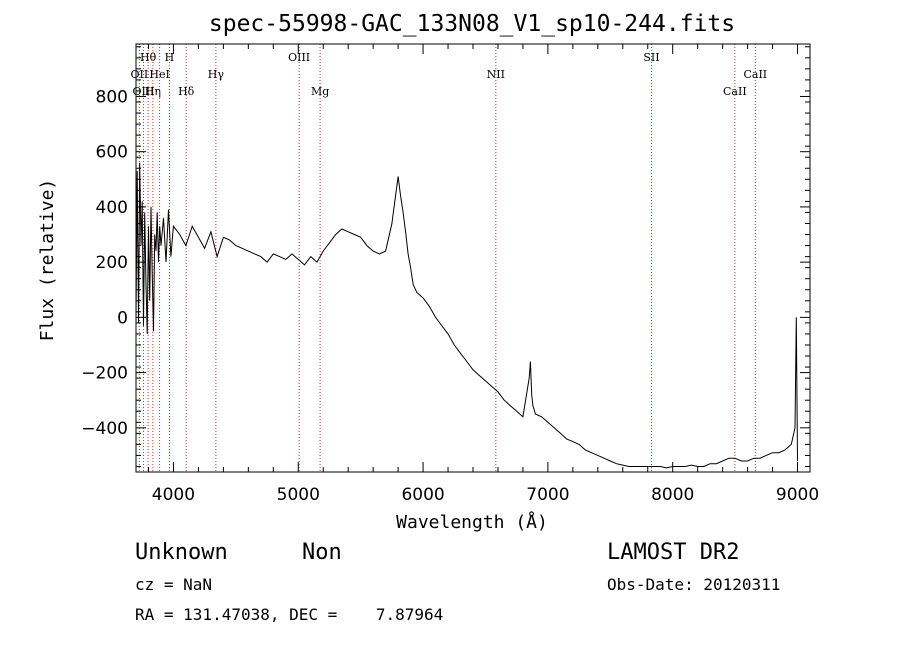  Describe the element at coordinates (693, 584) in the screenshot. I see `observation-date: Obs-Date: 20120311` at that location.